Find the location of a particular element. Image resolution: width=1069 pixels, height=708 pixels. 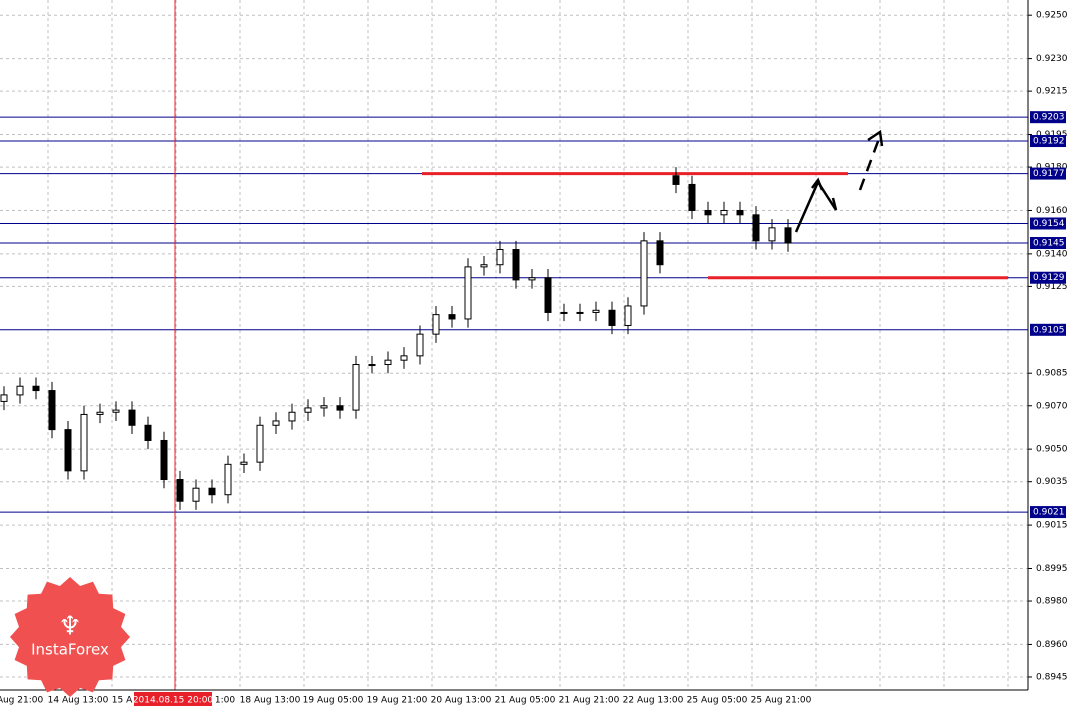

level-label: 0.9105 is located at coordinates (1049, 330).